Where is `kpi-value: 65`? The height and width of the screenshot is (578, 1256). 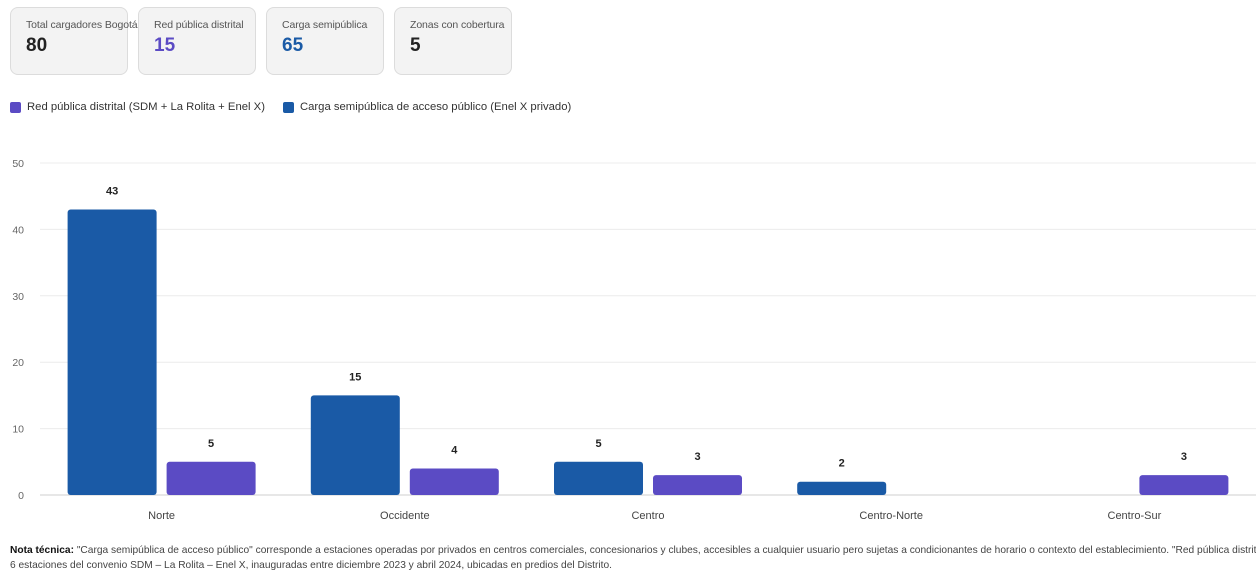
kpi-value: 65 is located at coordinates (293, 45).